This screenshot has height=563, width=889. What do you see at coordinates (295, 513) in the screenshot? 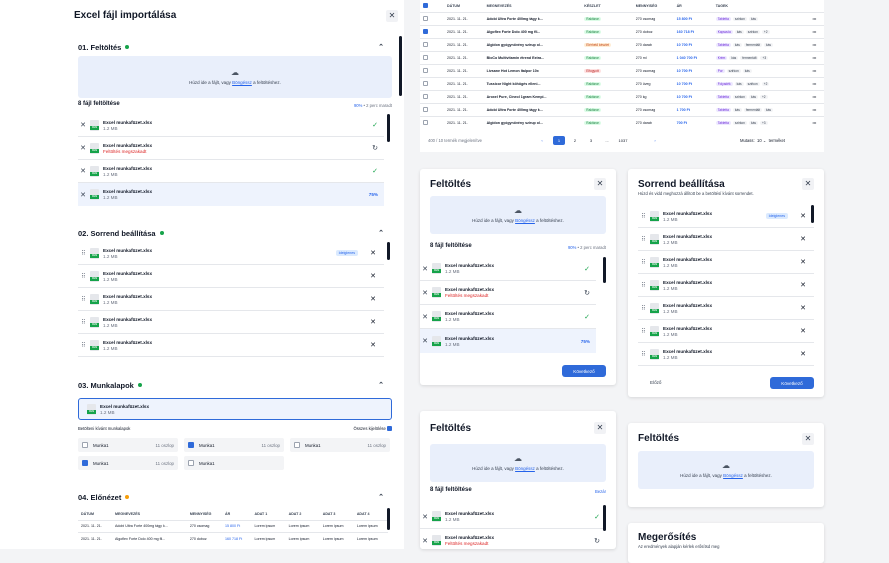
I see `column-header: ADAT 2` at bounding box center [295, 513].